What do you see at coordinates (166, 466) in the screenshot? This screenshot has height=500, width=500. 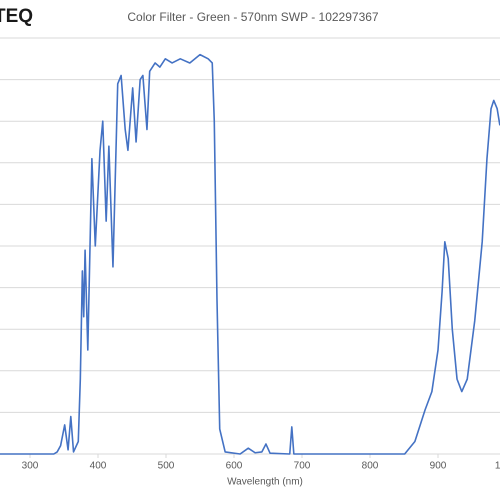 I see `x-tick-label: 500` at bounding box center [166, 466].